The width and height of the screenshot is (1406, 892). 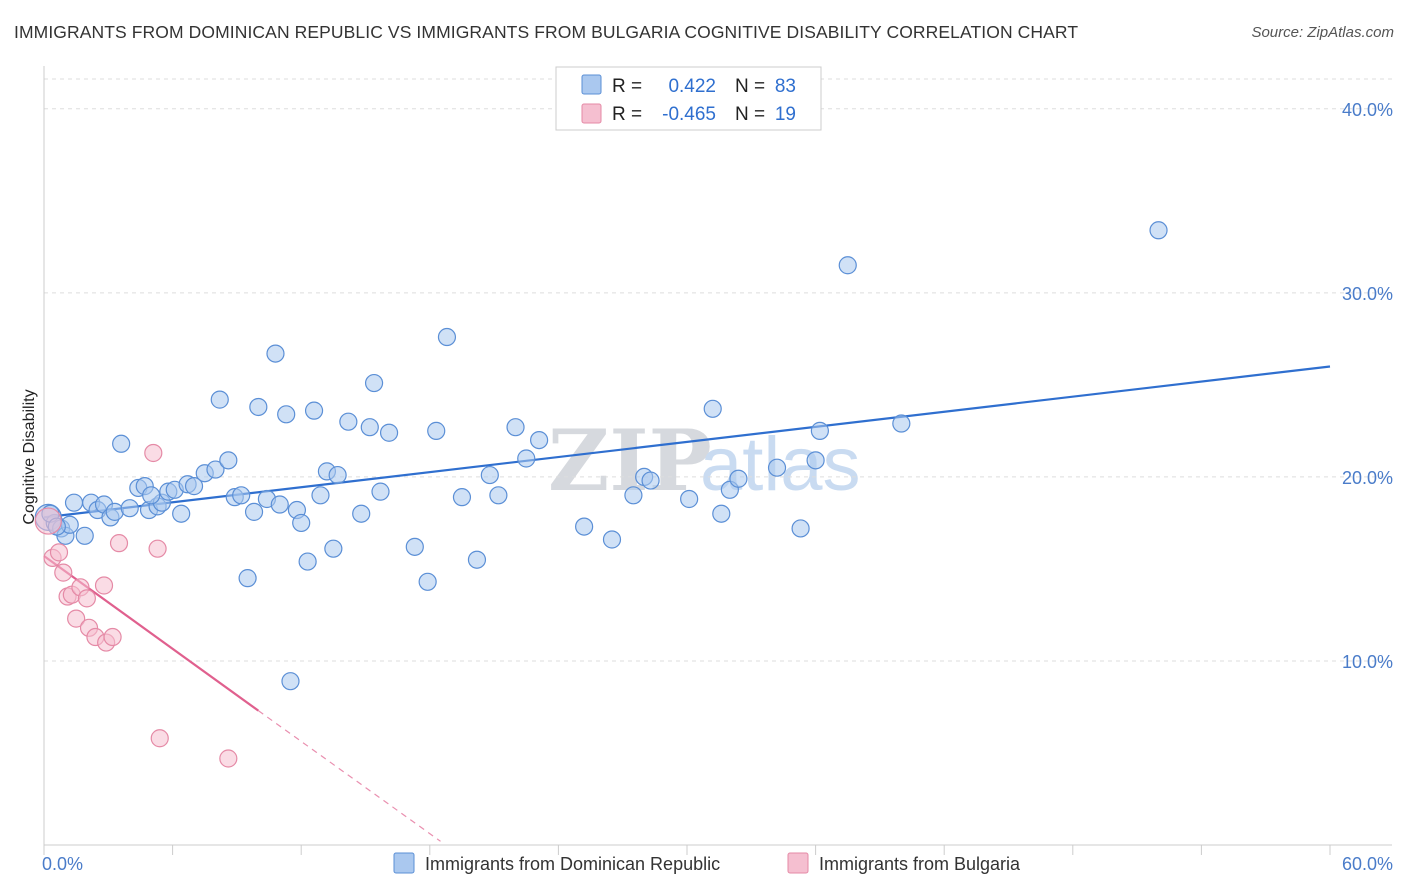 What do you see at coordinates (750, 114) in the screenshot?
I see `legend-n-label-2: N =` at bounding box center [750, 114].